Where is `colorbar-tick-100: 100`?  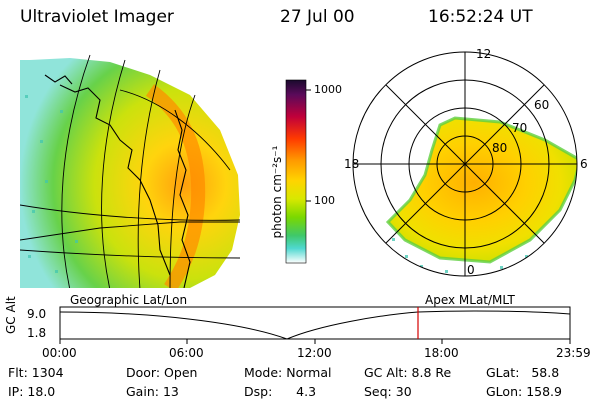 colorbar-tick-100: 100 is located at coordinates (324, 200).